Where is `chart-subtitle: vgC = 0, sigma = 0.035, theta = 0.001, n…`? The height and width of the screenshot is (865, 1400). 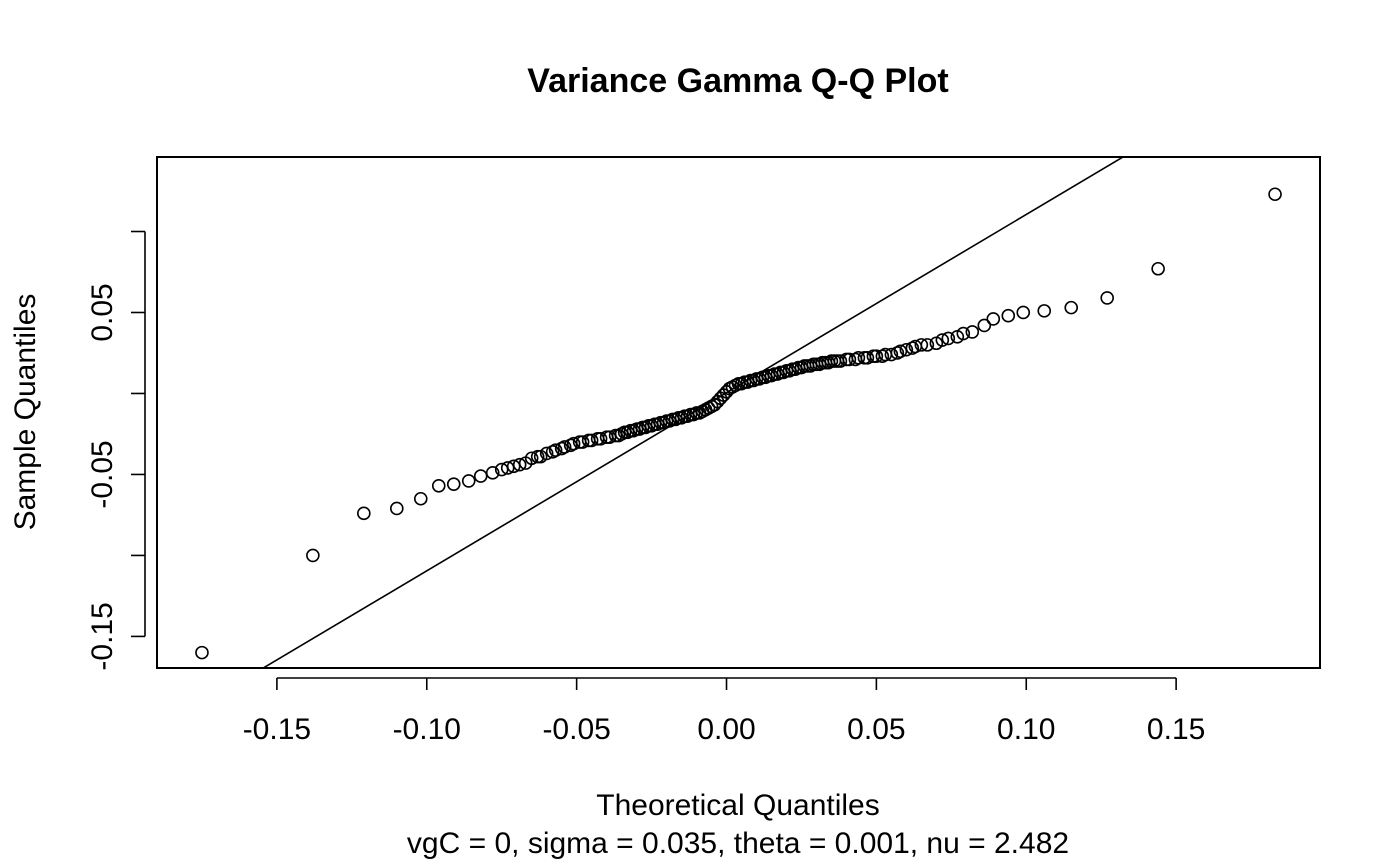
chart-subtitle: vgC = 0, sigma = 0.035, theta = 0.001, n… is located at coordinates (738, 843).